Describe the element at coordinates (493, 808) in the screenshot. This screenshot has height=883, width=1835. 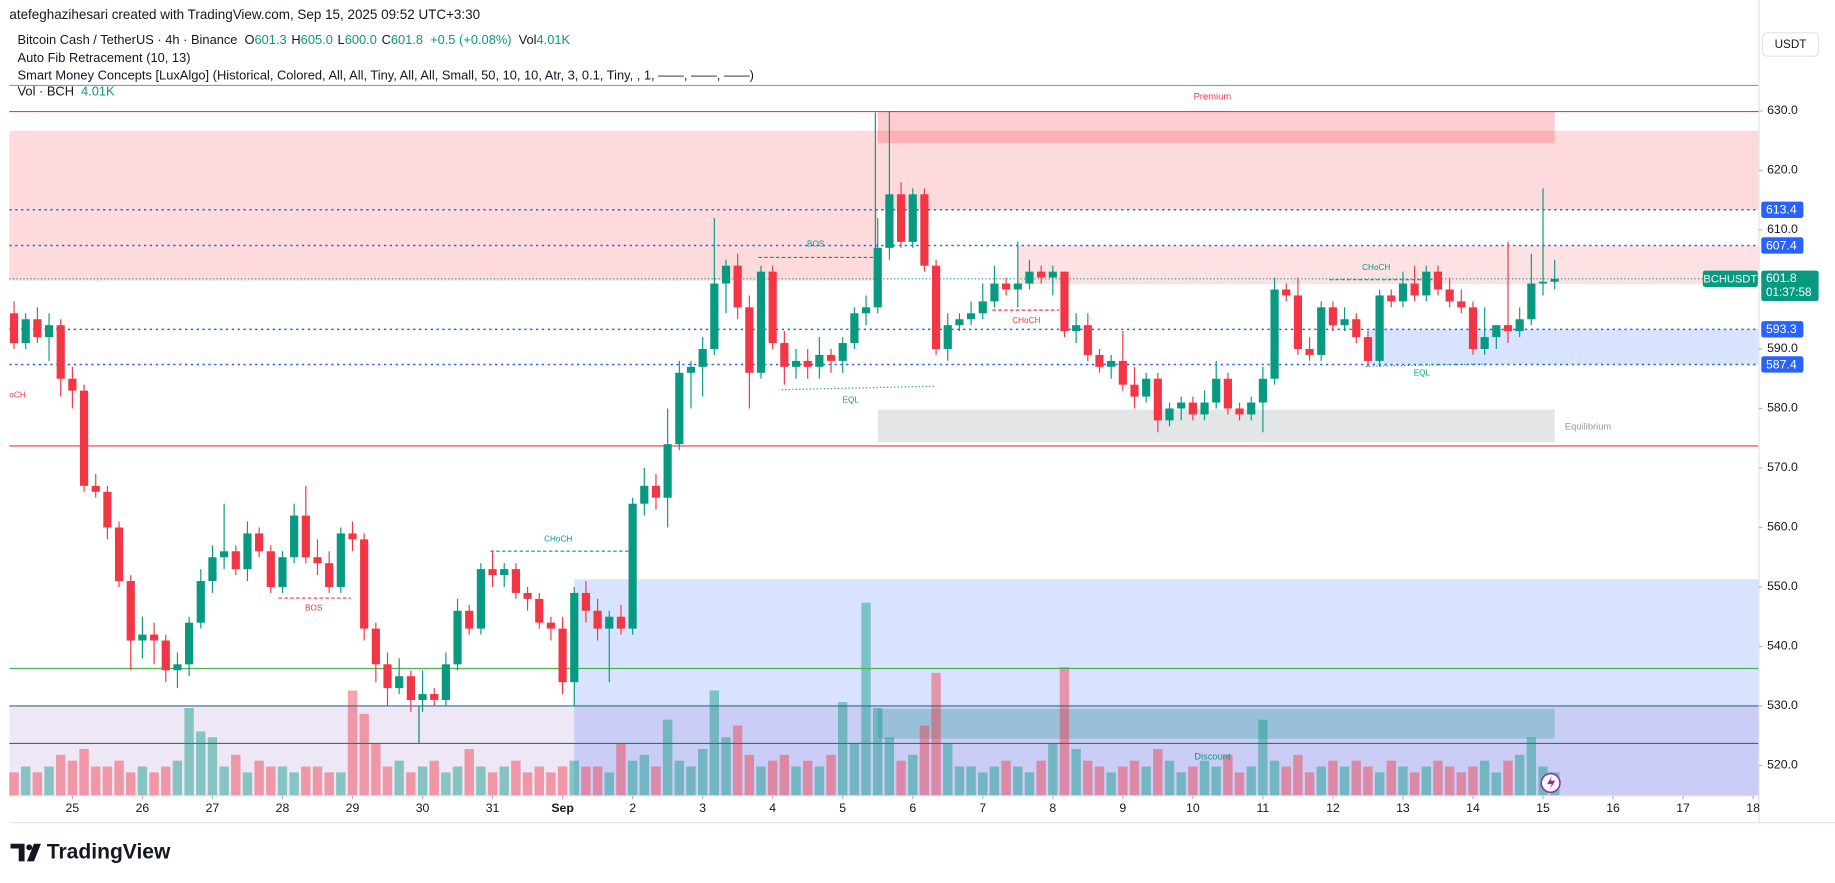
I see `x-tick-label: 31` at that location.